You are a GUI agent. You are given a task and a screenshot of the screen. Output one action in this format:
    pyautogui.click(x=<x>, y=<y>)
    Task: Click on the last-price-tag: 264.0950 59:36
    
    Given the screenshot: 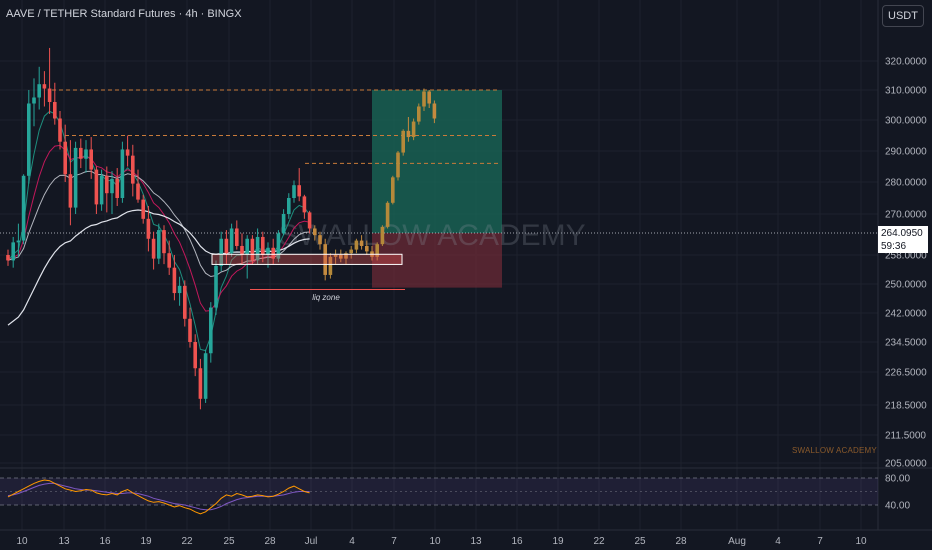 What is the action you would take?
    pyautogui.click(x=903, y=239)
    